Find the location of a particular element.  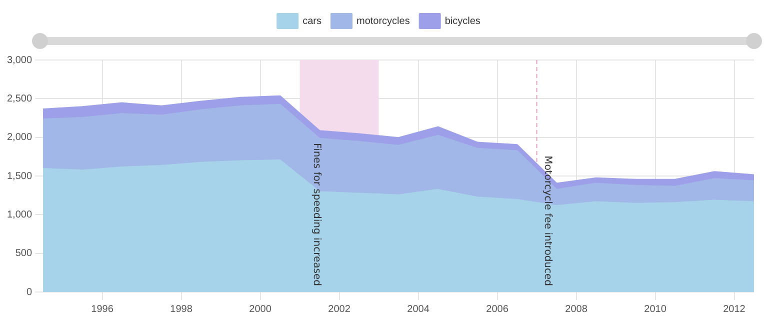

x-tick-label: 2006 is located at coordinates (497, 309).